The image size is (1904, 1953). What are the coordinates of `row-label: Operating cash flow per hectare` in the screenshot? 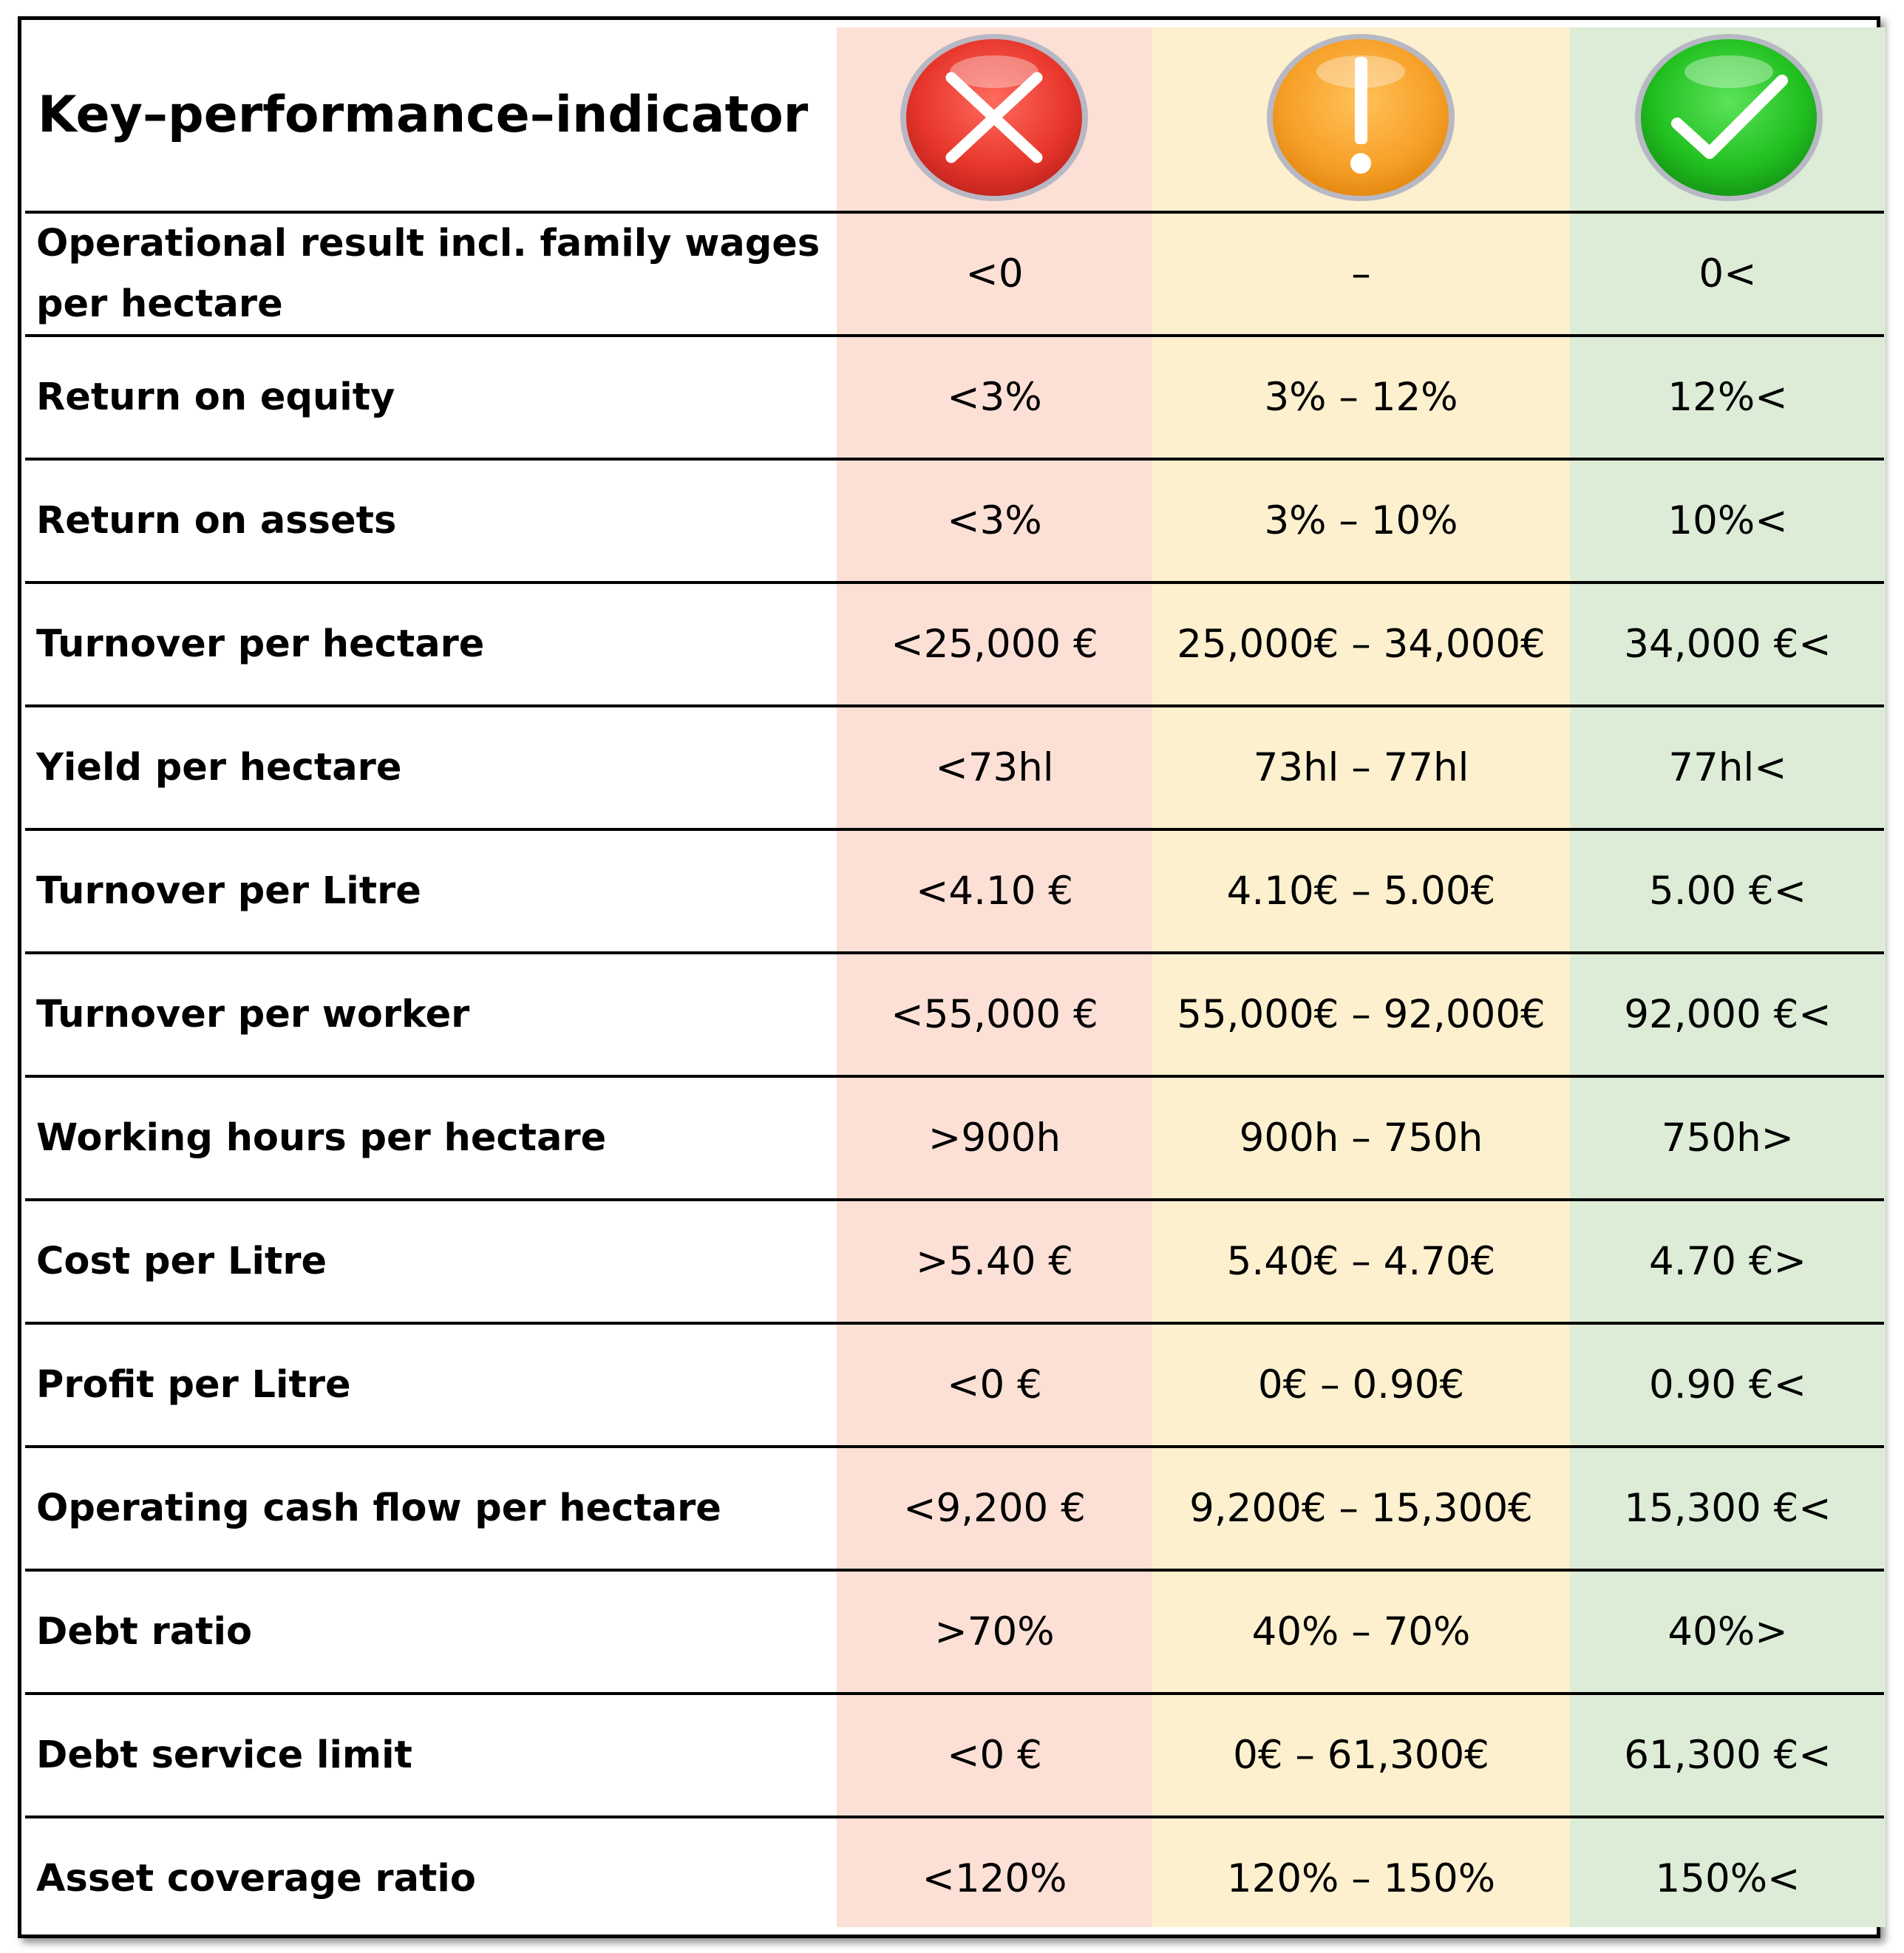 It's located at (378, 1508).